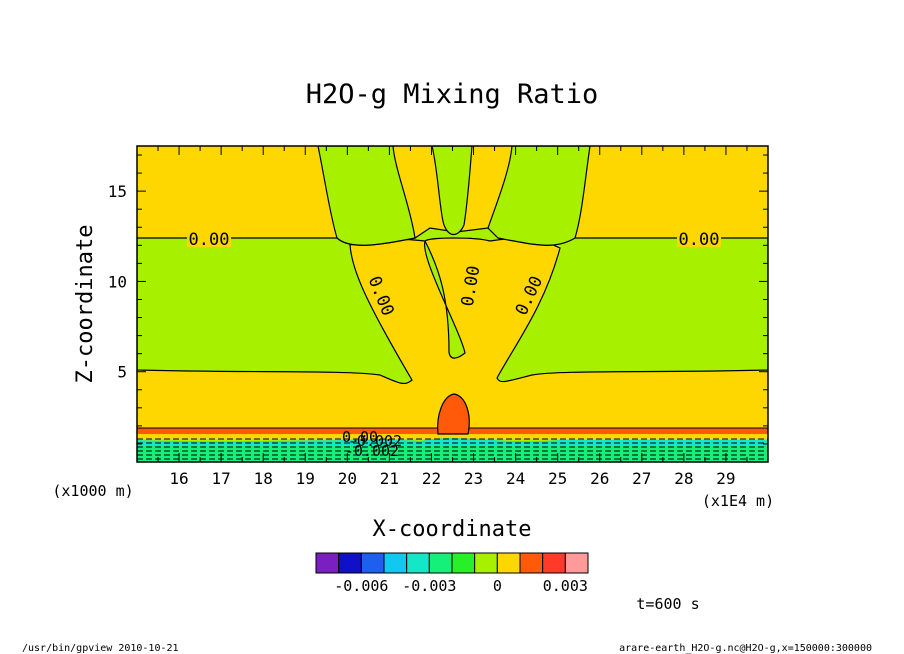 The width and height of the screenshot is (904, 654). Describe the element at coordinates (557, 478) in the screenshot. I see `x-tick-label: 25` at that location.